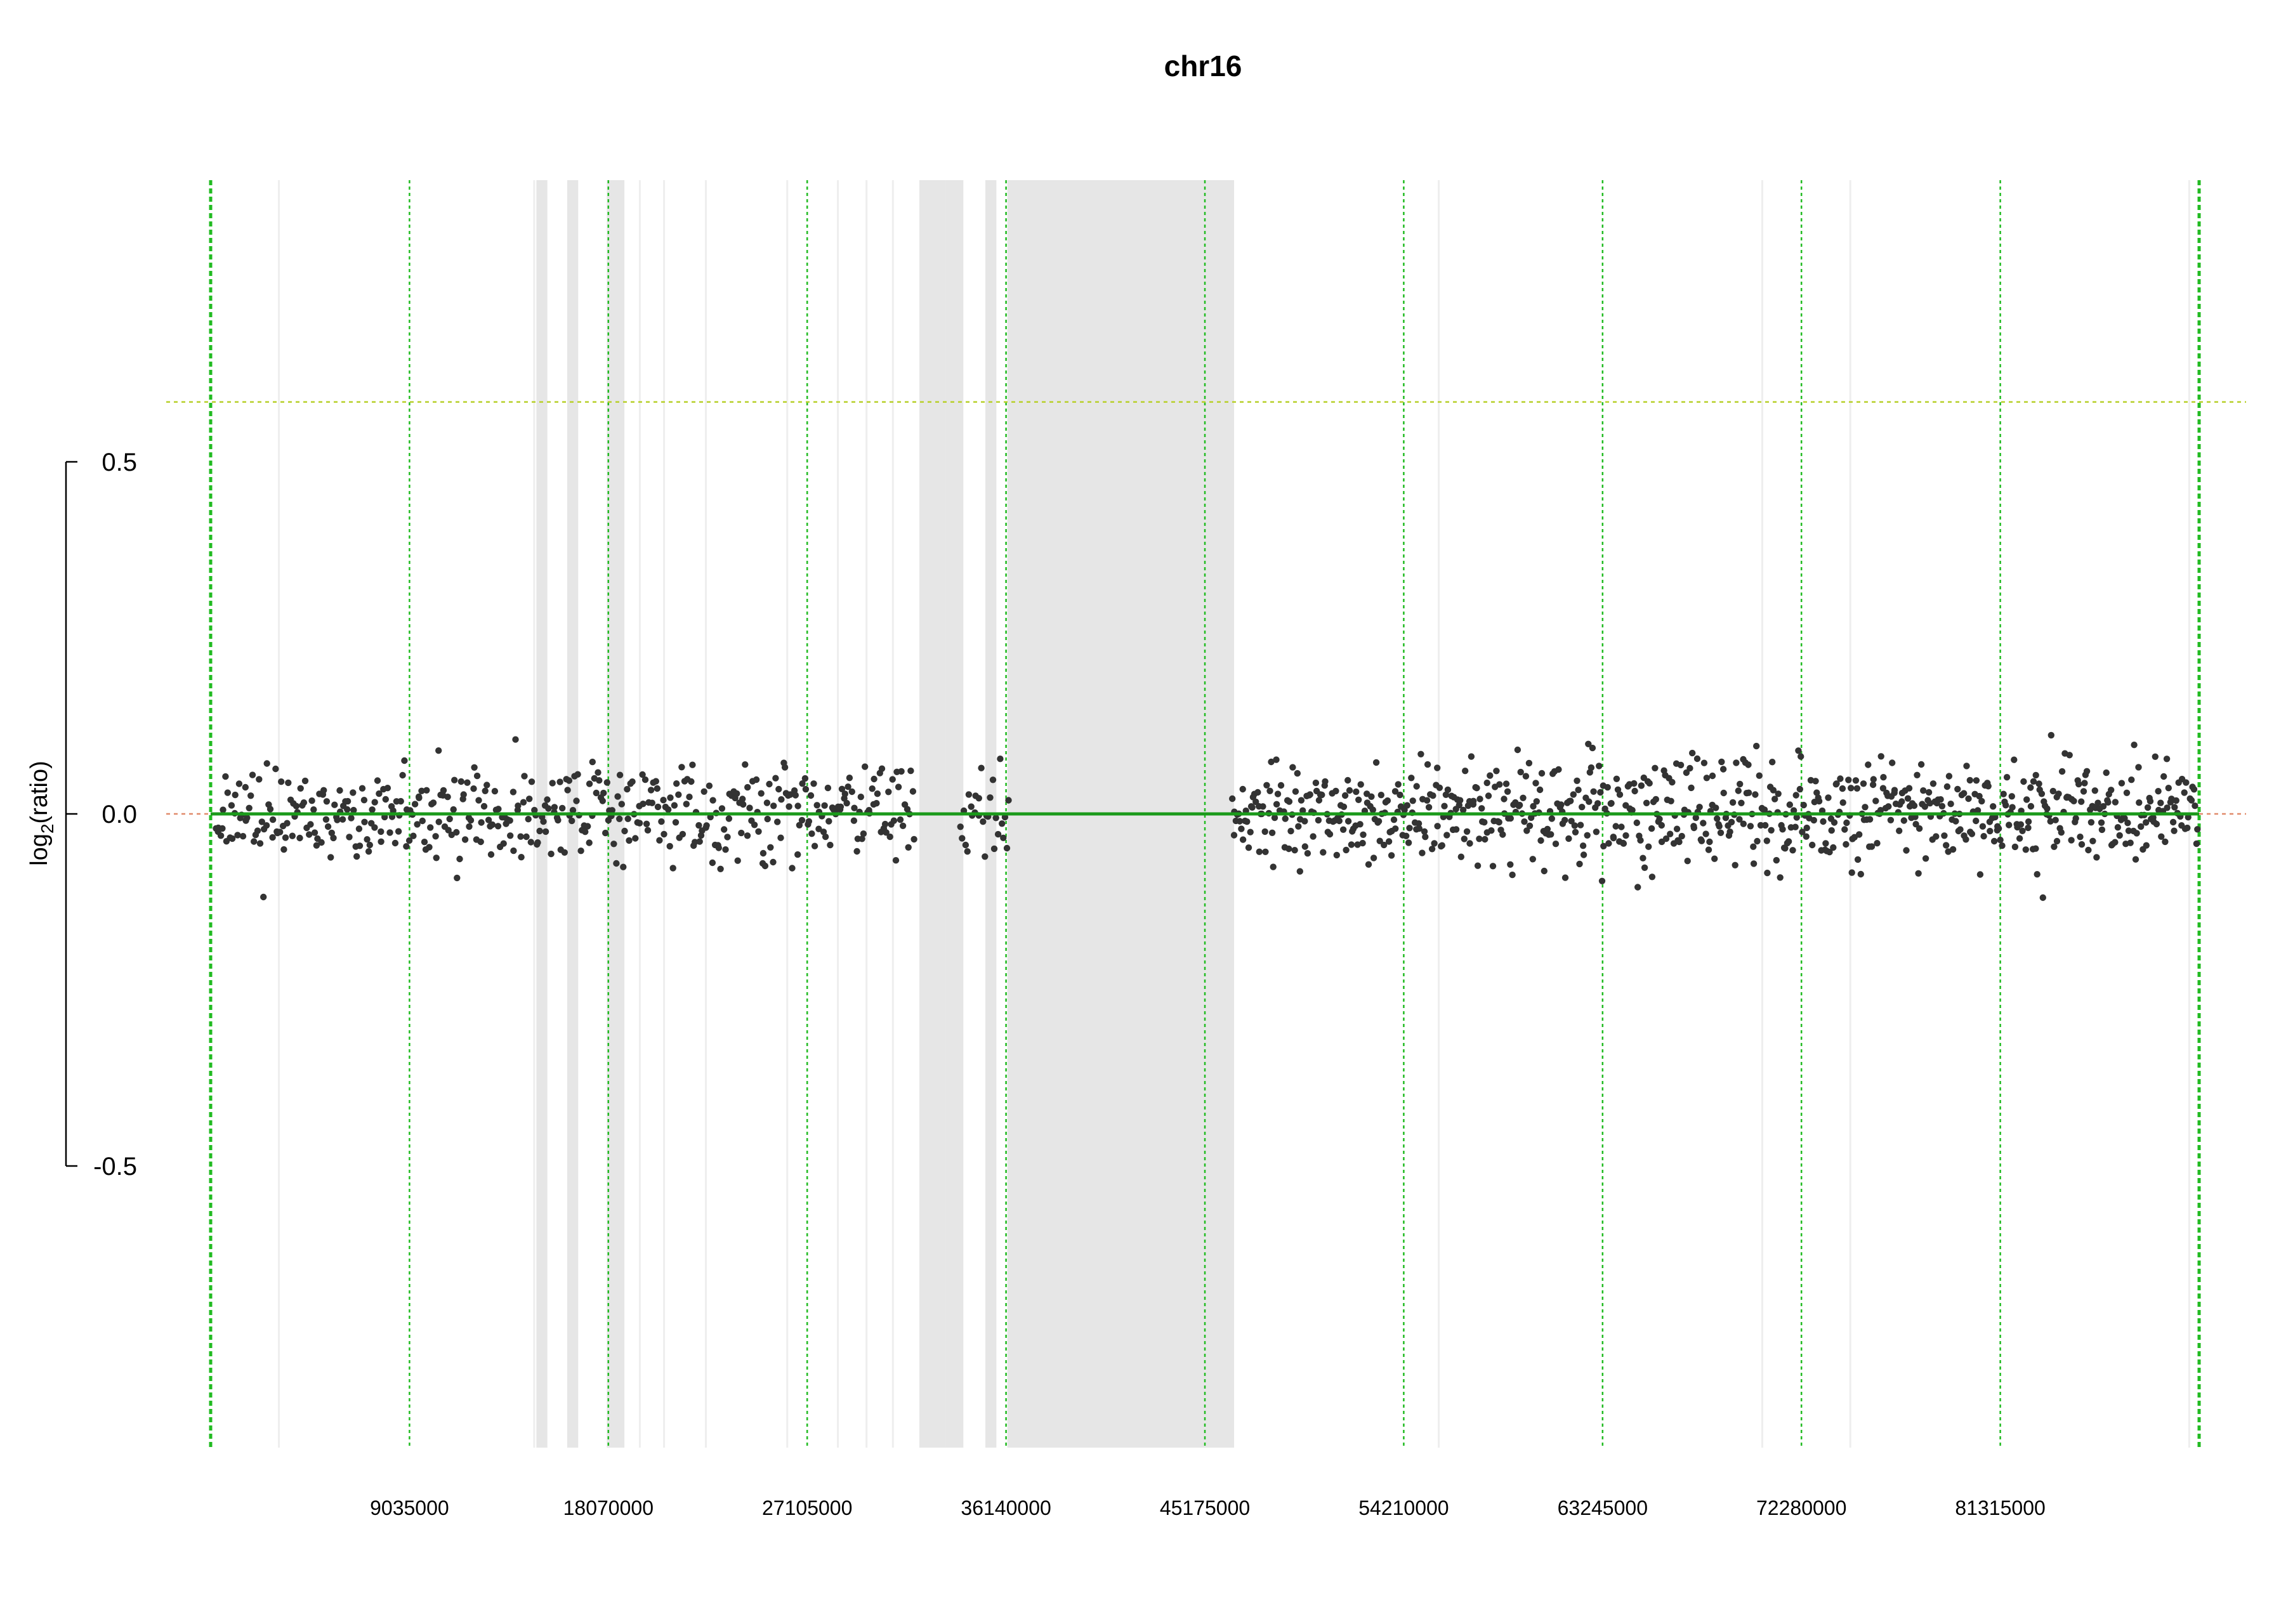 Image resolution: width=2274 pixels, height=1624 pixels. Describe the element at coordinates (1006, 1507) in the screenshot. I see `x-tick-label: 36140000` at that location.